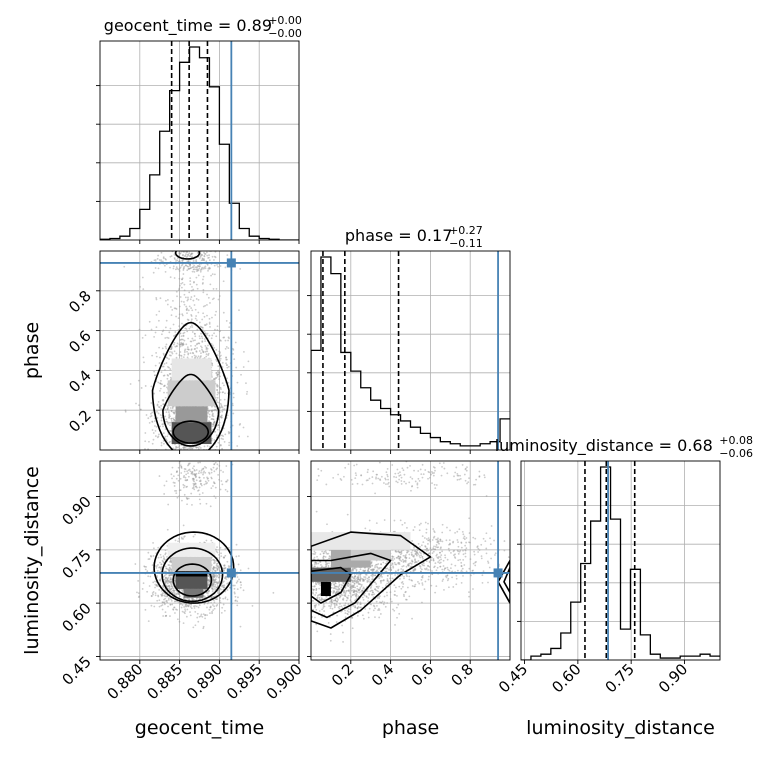 Image resolution: width=760 pixels, height=760 pixels. Describe the element at coordinates (466, 230) in the screenshot. I see `hist-phase-title-plus: +0.27` at that location.